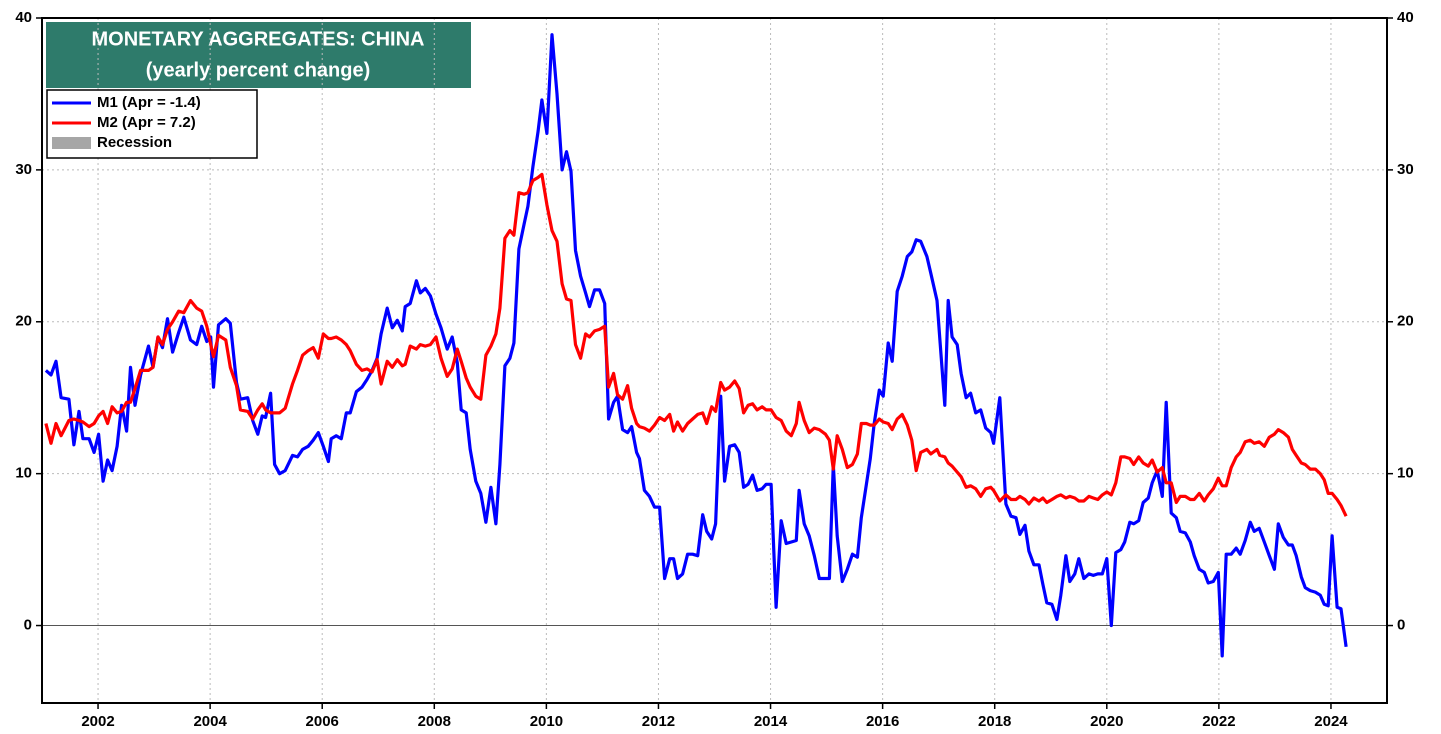 The height and width of the screenshot is (734, 1441). I want to click on x-tick-label: 2004, so click(210, 721).